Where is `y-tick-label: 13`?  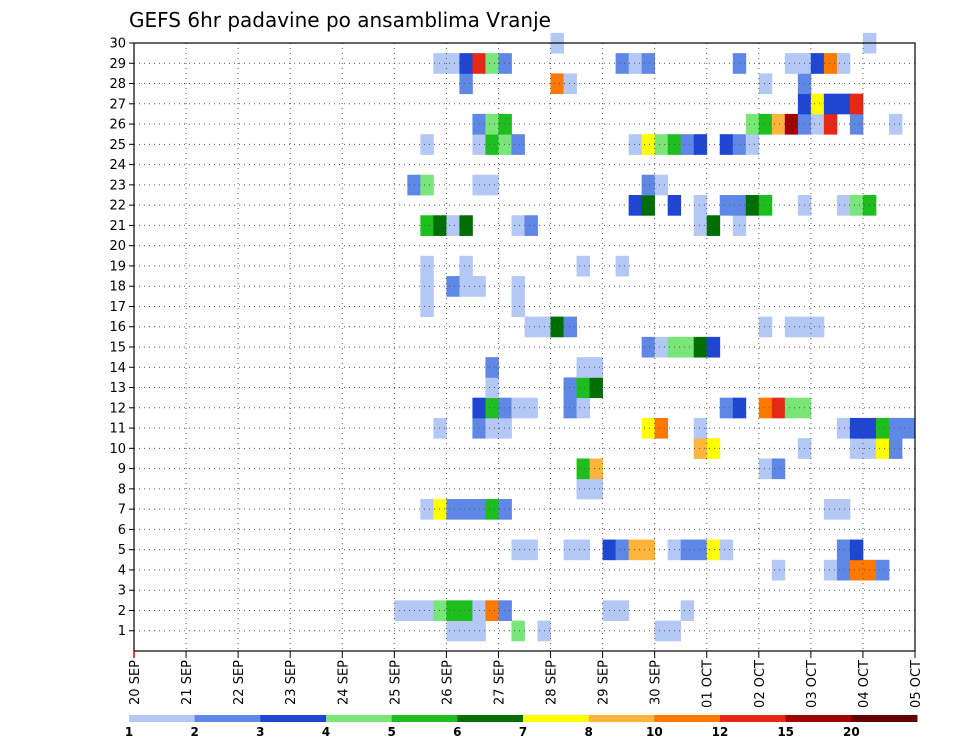
y-tick-label: 13 is located at coordinates (117, 388).